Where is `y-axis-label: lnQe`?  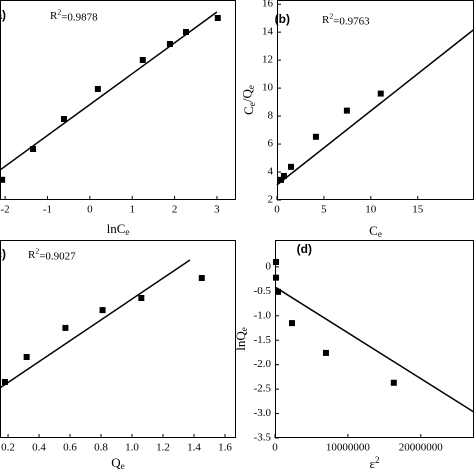 y-axis-label: lnQe is located at coordinates (241, 339).